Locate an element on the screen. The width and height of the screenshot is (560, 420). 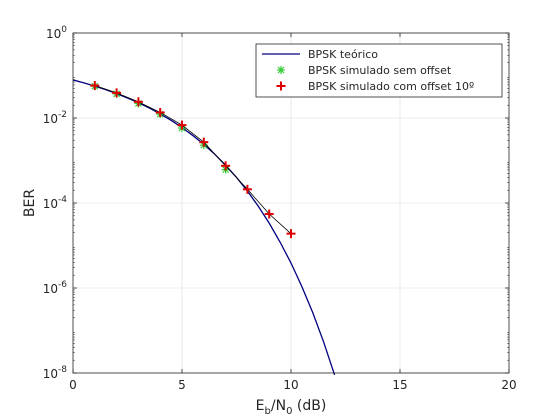
x-tick-label: 15 is located at coordinates (399, 385).